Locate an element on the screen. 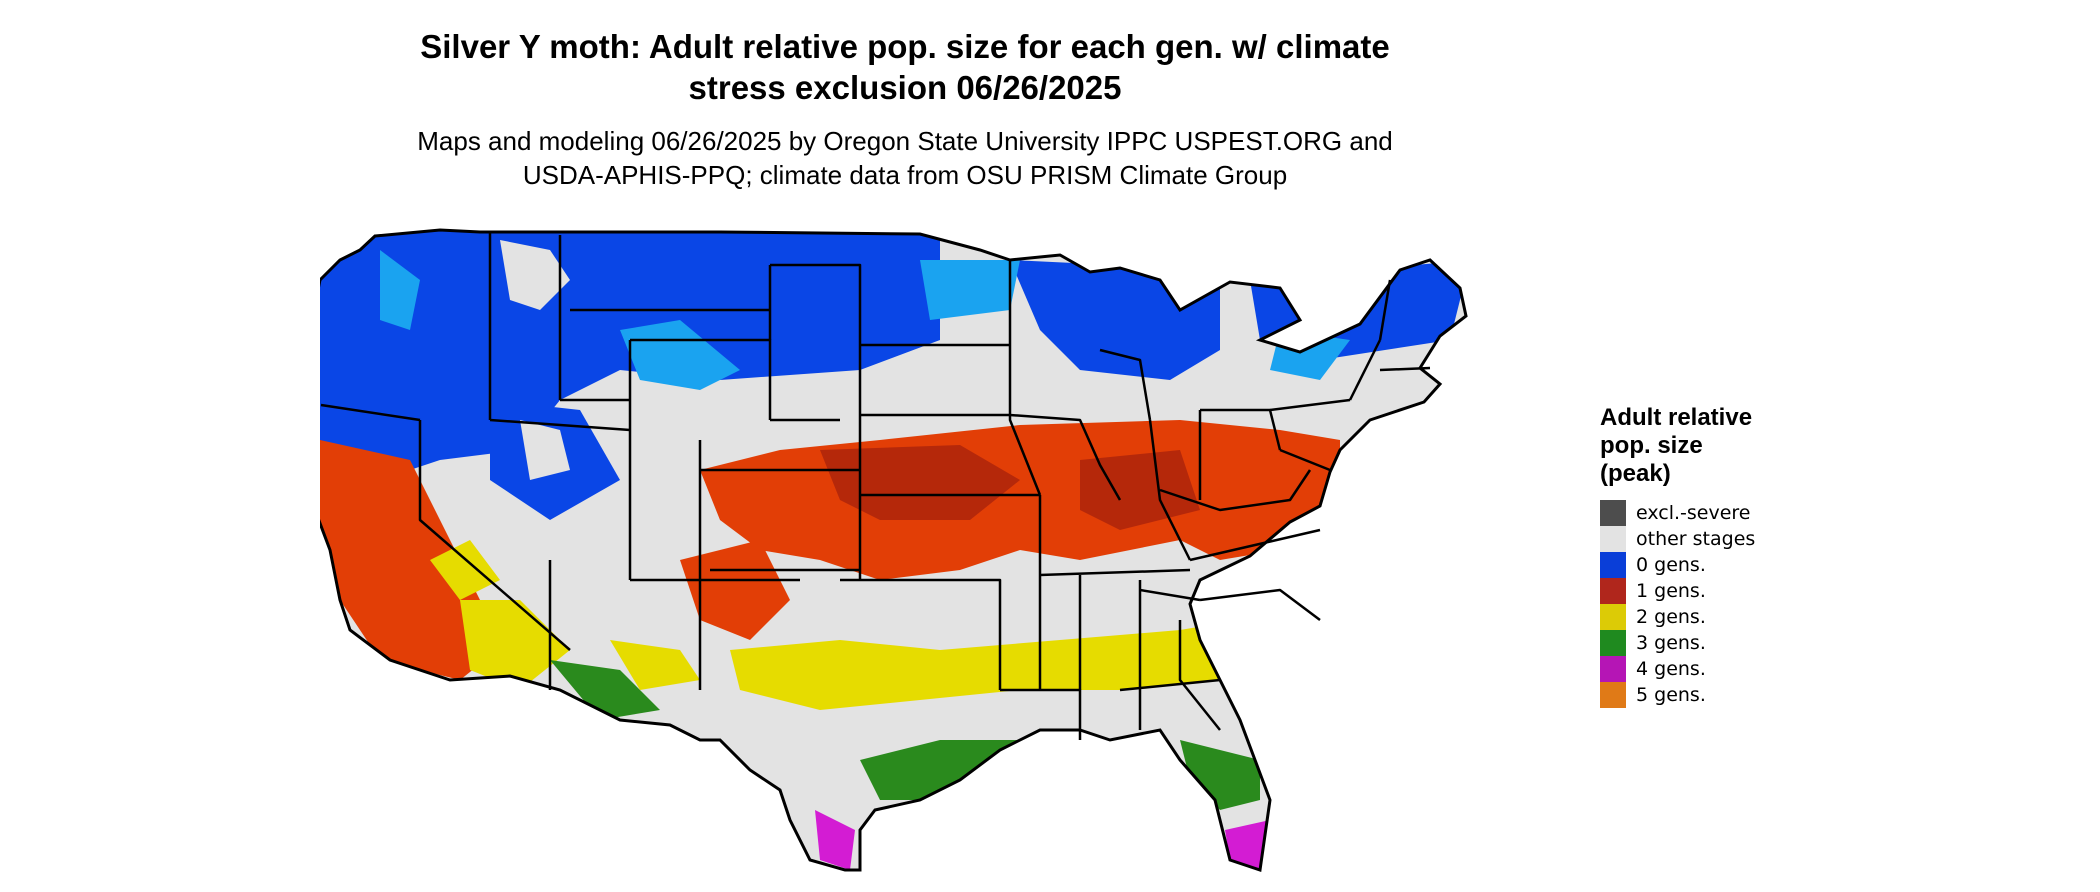 This screenshot has height=892, width=2100. legend-item: other stages is located at coordinates (1730, 539).